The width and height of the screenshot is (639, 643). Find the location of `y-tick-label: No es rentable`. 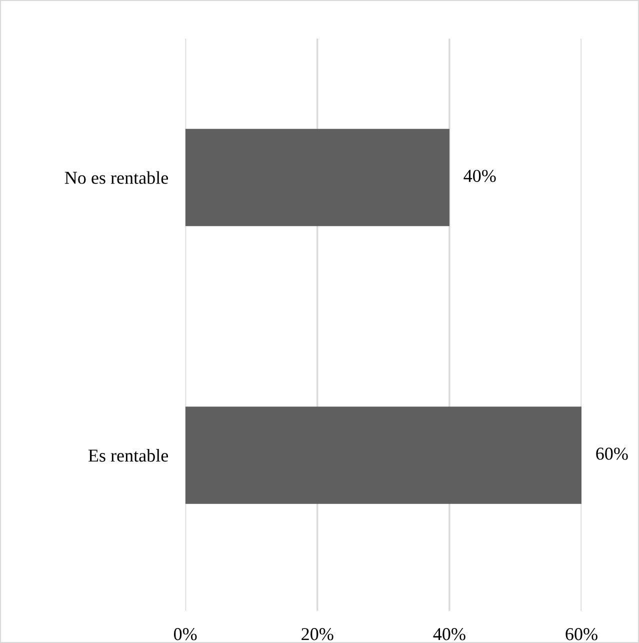

y-tick-label: No es rentable is located at coordinates (116, 177).